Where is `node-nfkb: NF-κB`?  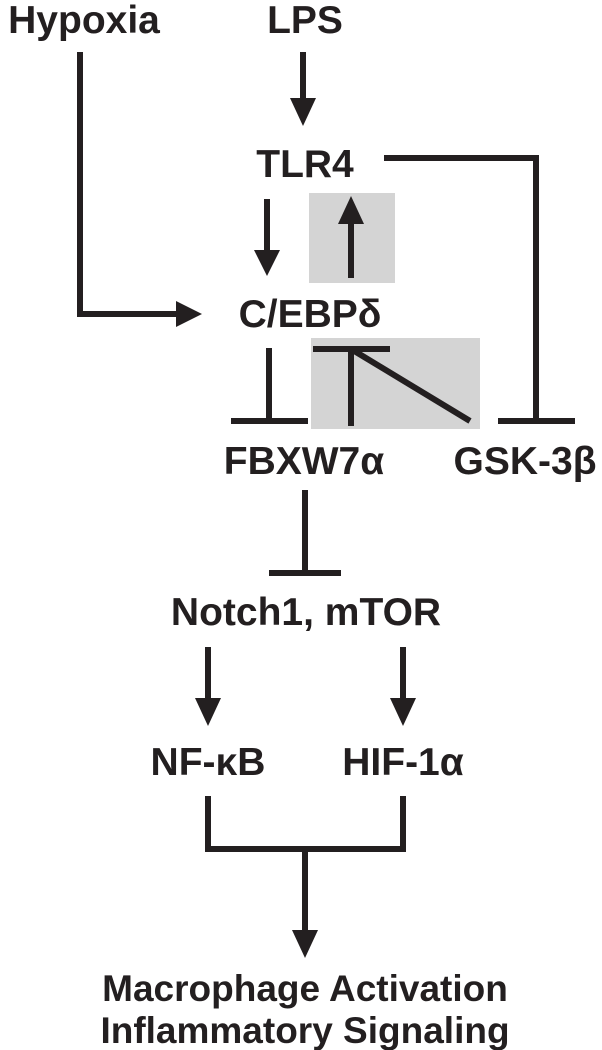 node-nfkb: NF-κB is located at coordinates (208, 762).